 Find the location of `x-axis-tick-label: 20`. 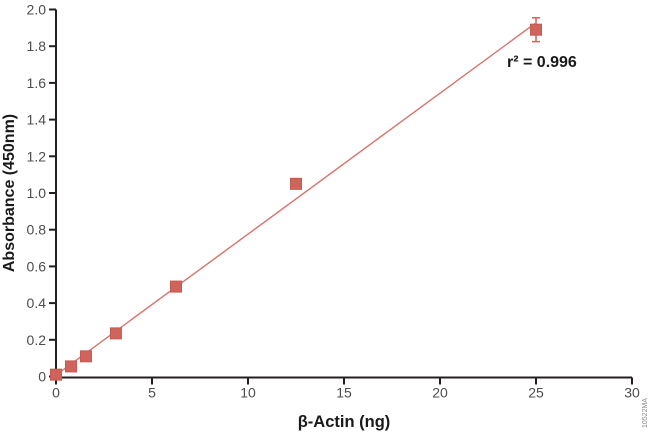

x-axis-tick-label: 20 is located at coordinates (440, 393).